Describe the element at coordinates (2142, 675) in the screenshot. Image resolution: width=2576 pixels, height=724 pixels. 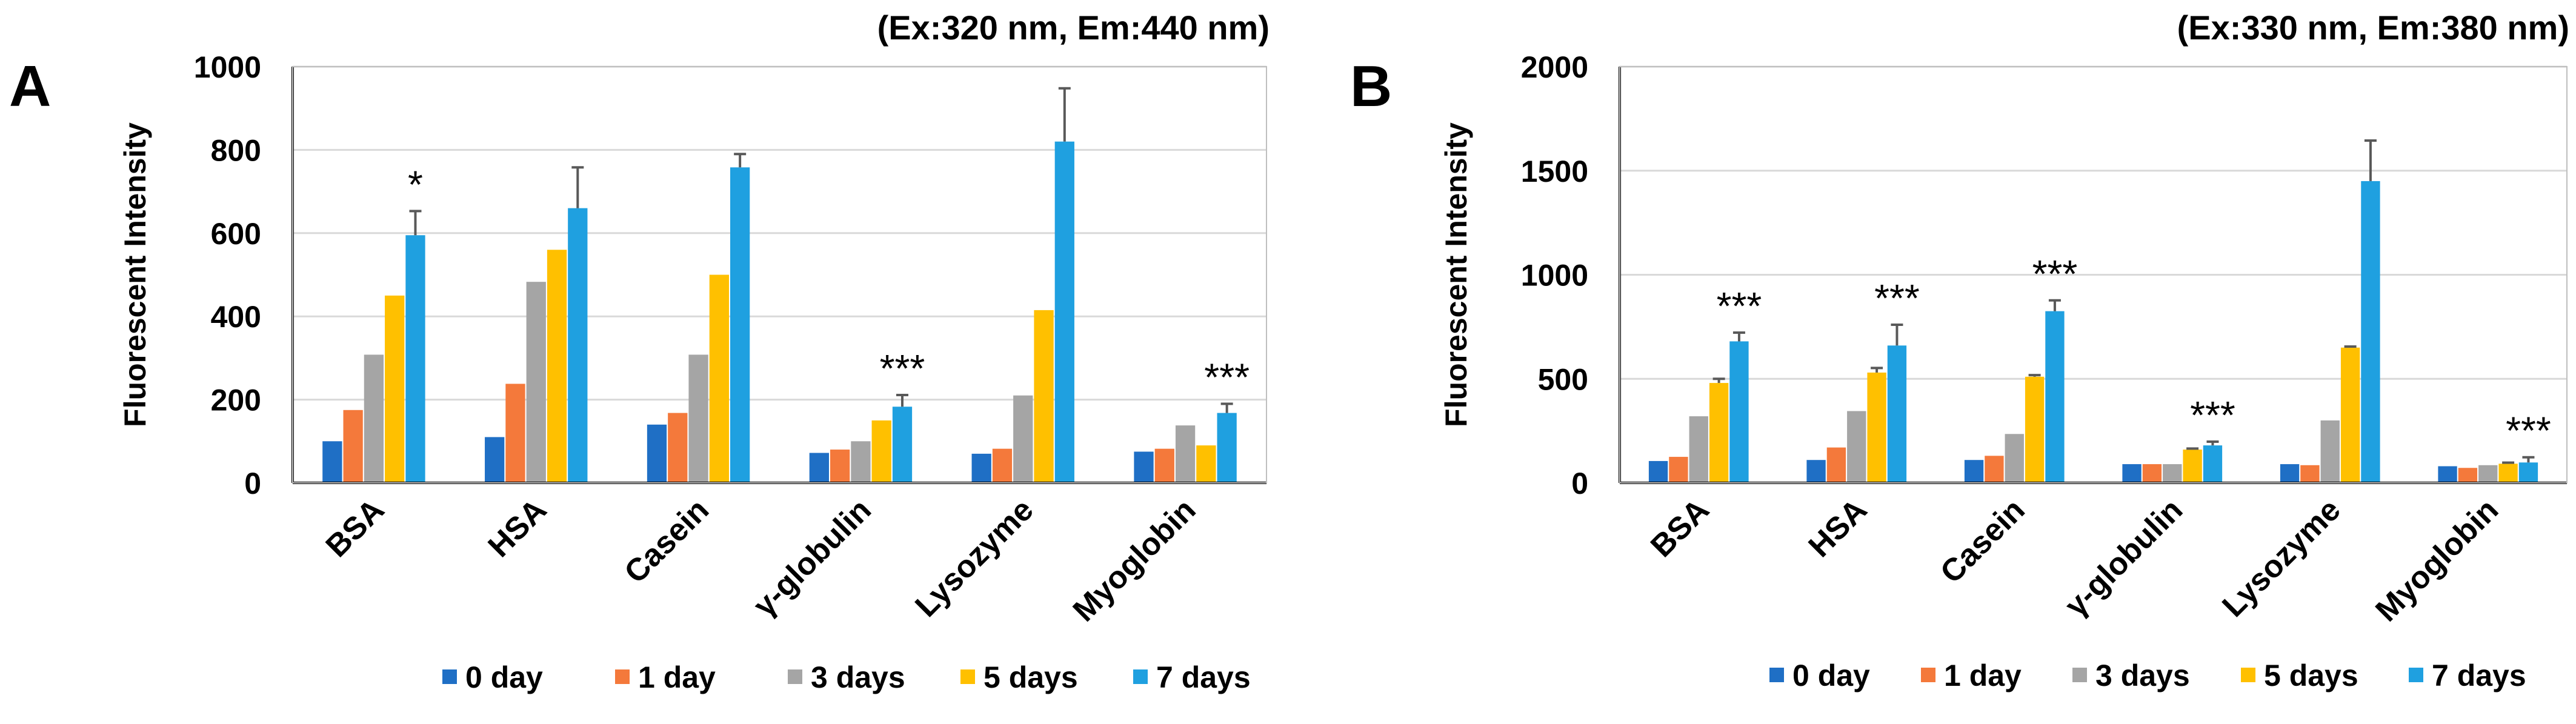
I see `legend-label: 3 days` at that location.